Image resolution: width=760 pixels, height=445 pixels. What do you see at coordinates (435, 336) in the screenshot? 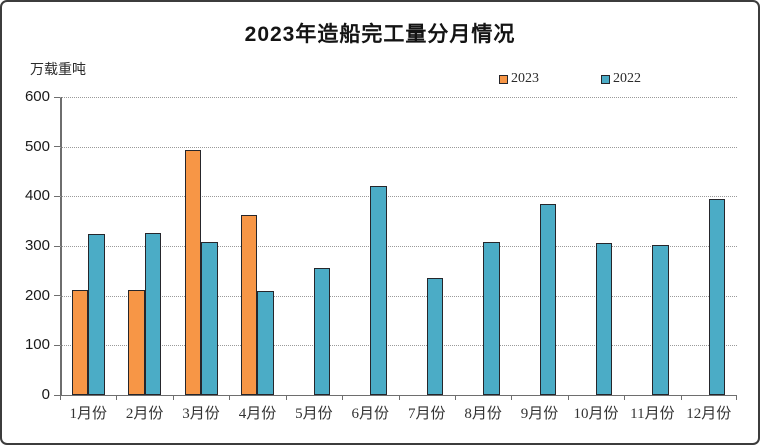
I see `bar-2022-m7` at bounding box center [435, 336].